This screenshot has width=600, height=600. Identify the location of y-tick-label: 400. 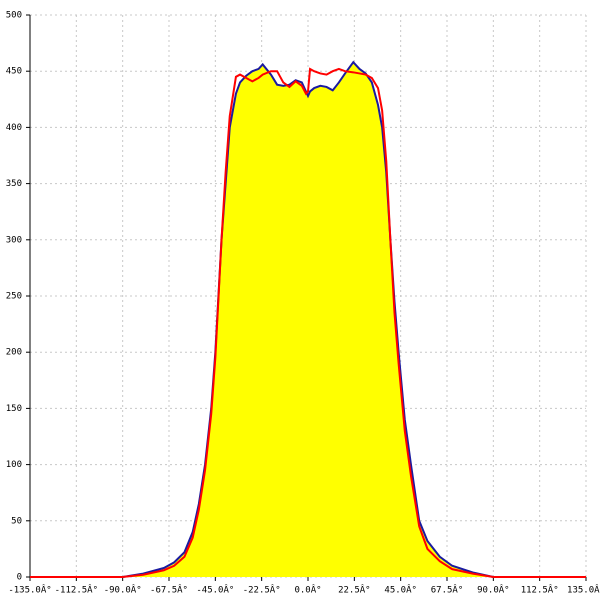
(14, 128).